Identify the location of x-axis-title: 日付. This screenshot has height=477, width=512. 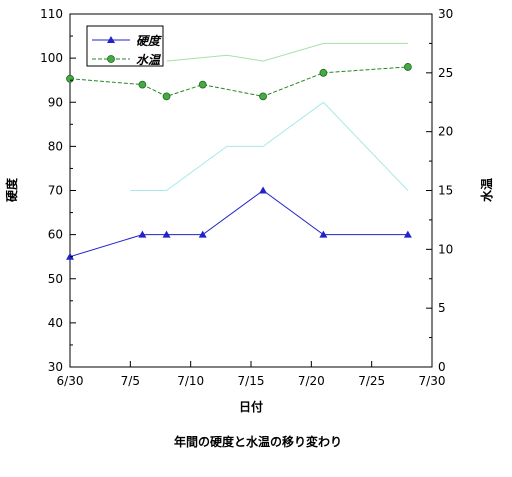
(251, 406).